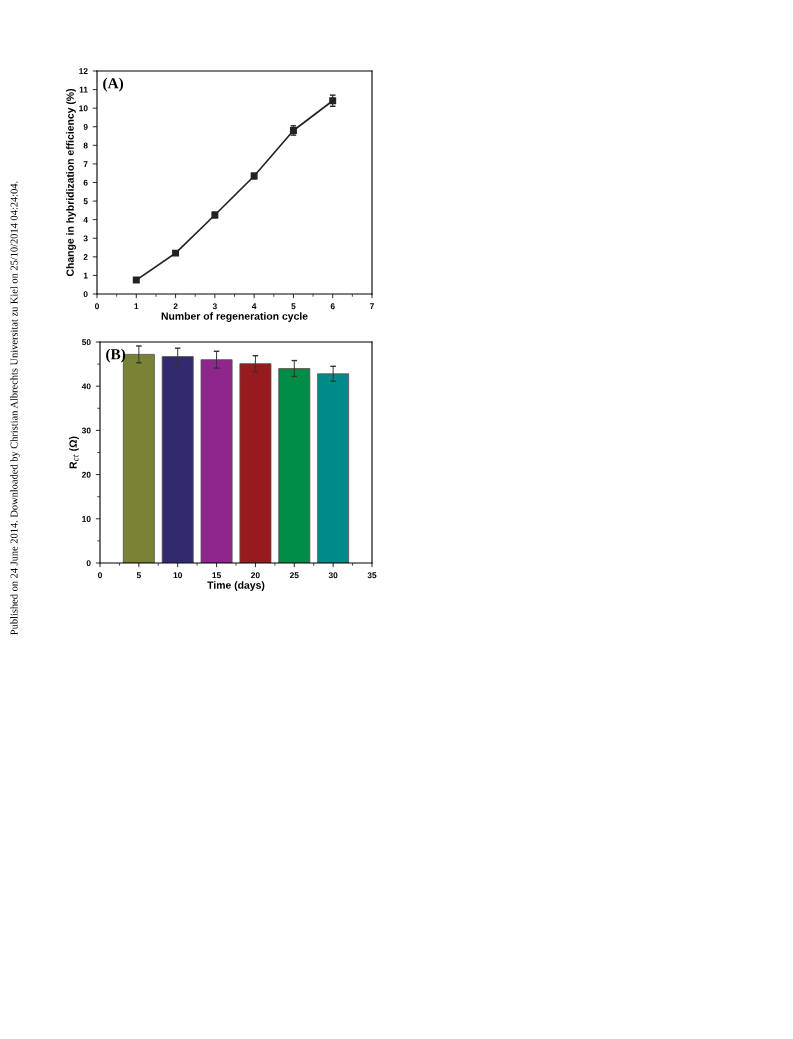 The width and height of the screenshot is (793, 1039). What do you see at coordinates (85, 219) in the screenshot?
I see `y-tick-label: 4` at bounding box center [85, 219].